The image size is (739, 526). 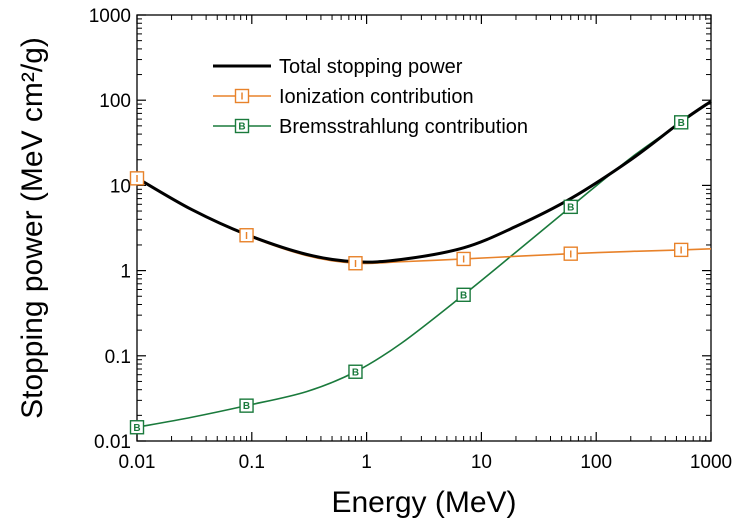 What do you see at coordinates (596, 462) in the screenshot?
I see `x-tick-label: 100` at bounding box center [596, 462].